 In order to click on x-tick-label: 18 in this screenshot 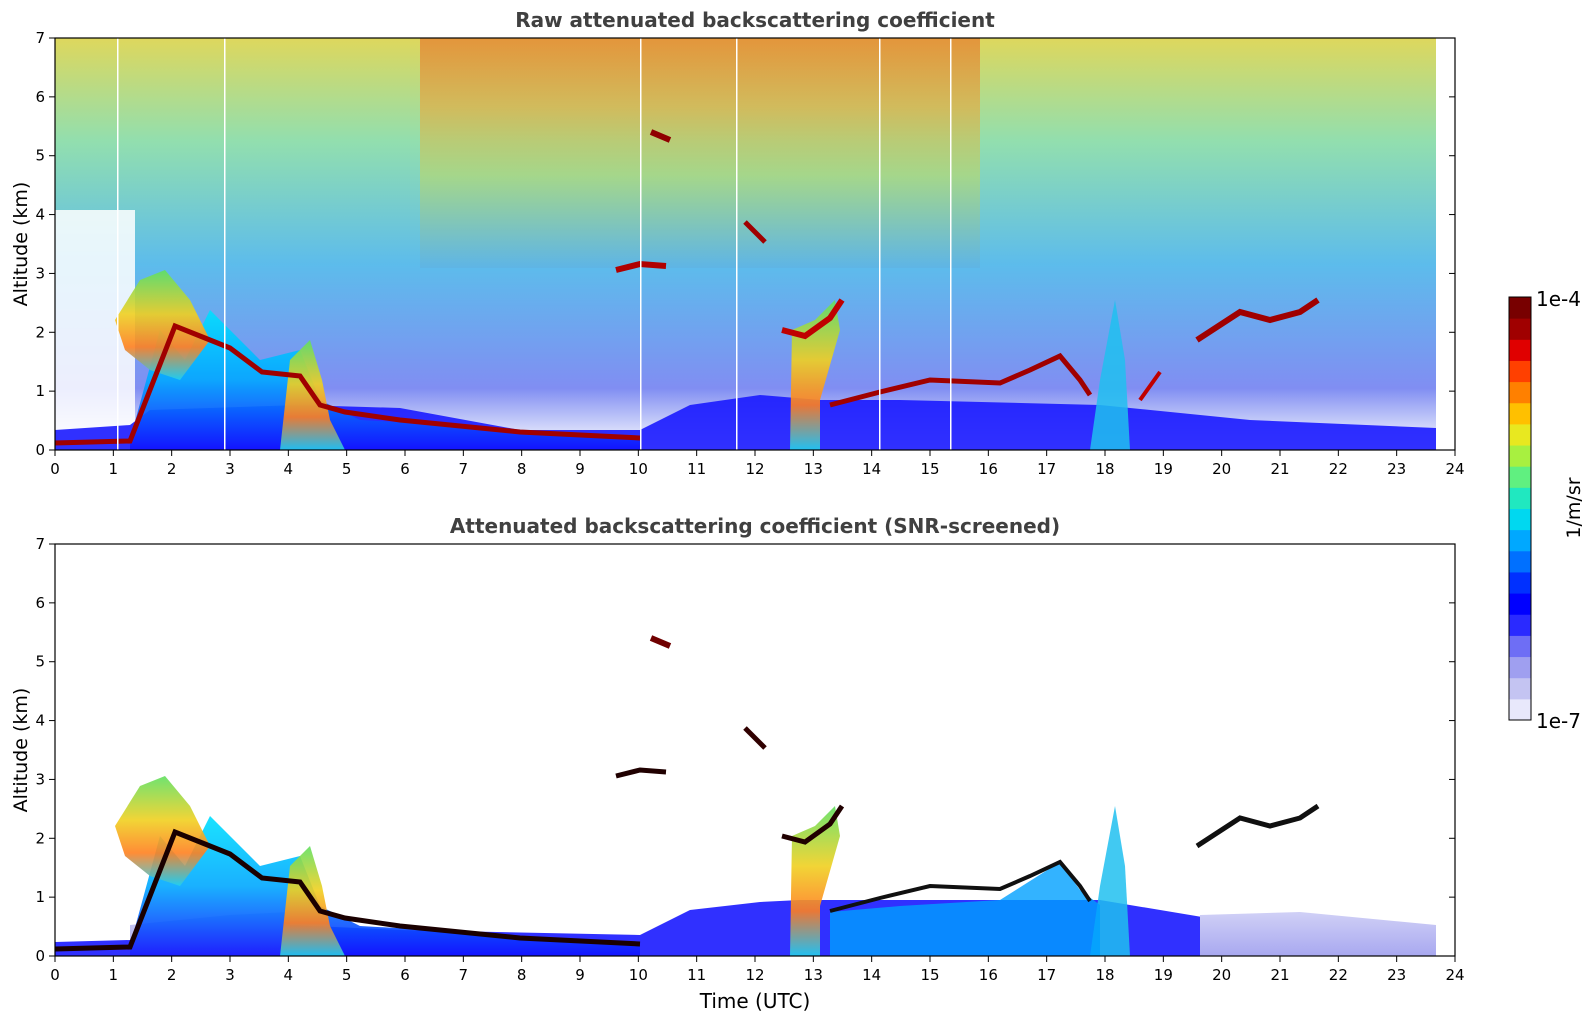, I will do `click(1104, 469)`.